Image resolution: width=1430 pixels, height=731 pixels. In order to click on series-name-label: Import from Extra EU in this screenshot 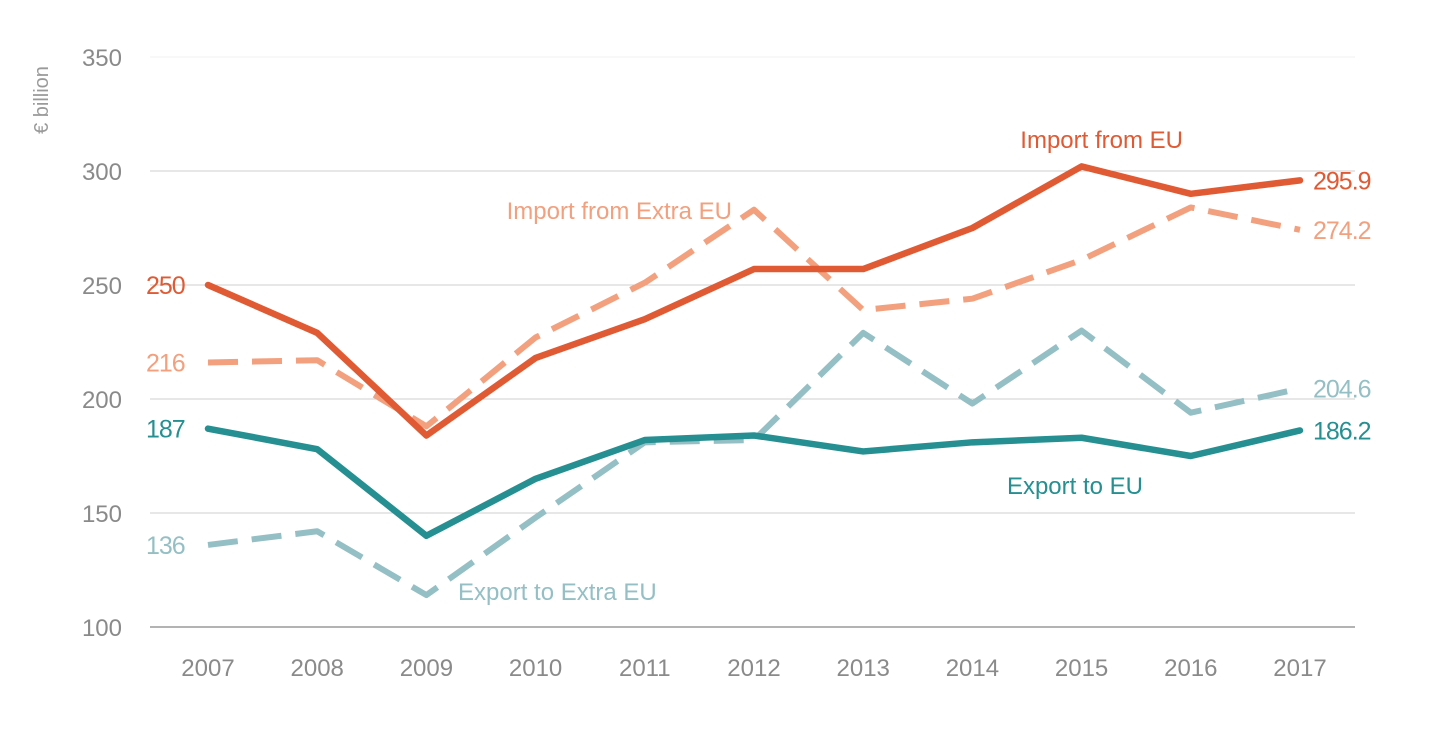, I will do `click(619, 211)`.